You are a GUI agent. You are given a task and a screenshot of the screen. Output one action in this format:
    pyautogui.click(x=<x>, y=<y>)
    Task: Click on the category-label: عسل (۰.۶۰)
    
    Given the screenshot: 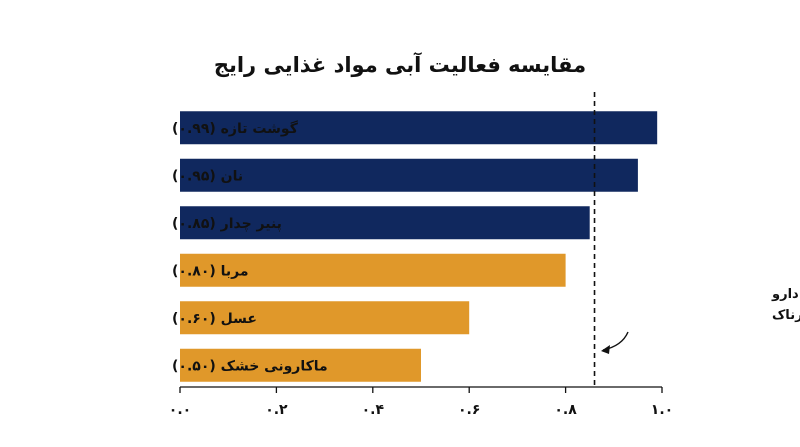 What is the action you would take?
    pyautogui.click(x=214, y=319)
    